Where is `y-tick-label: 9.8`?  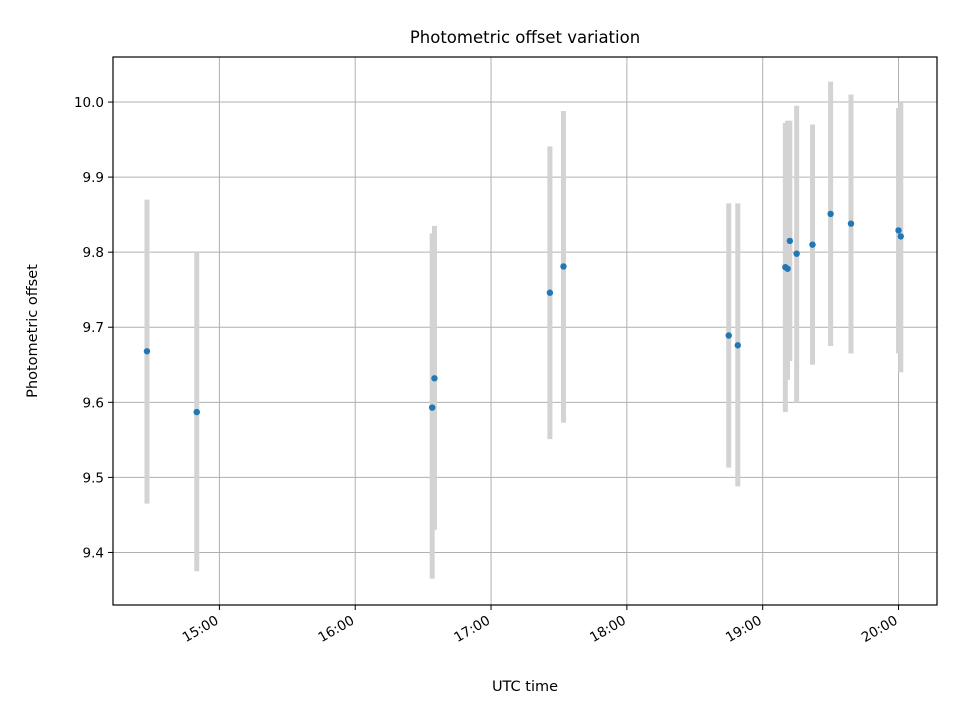 y-tick-label: 9.8 is located at coordinates (93, 253).